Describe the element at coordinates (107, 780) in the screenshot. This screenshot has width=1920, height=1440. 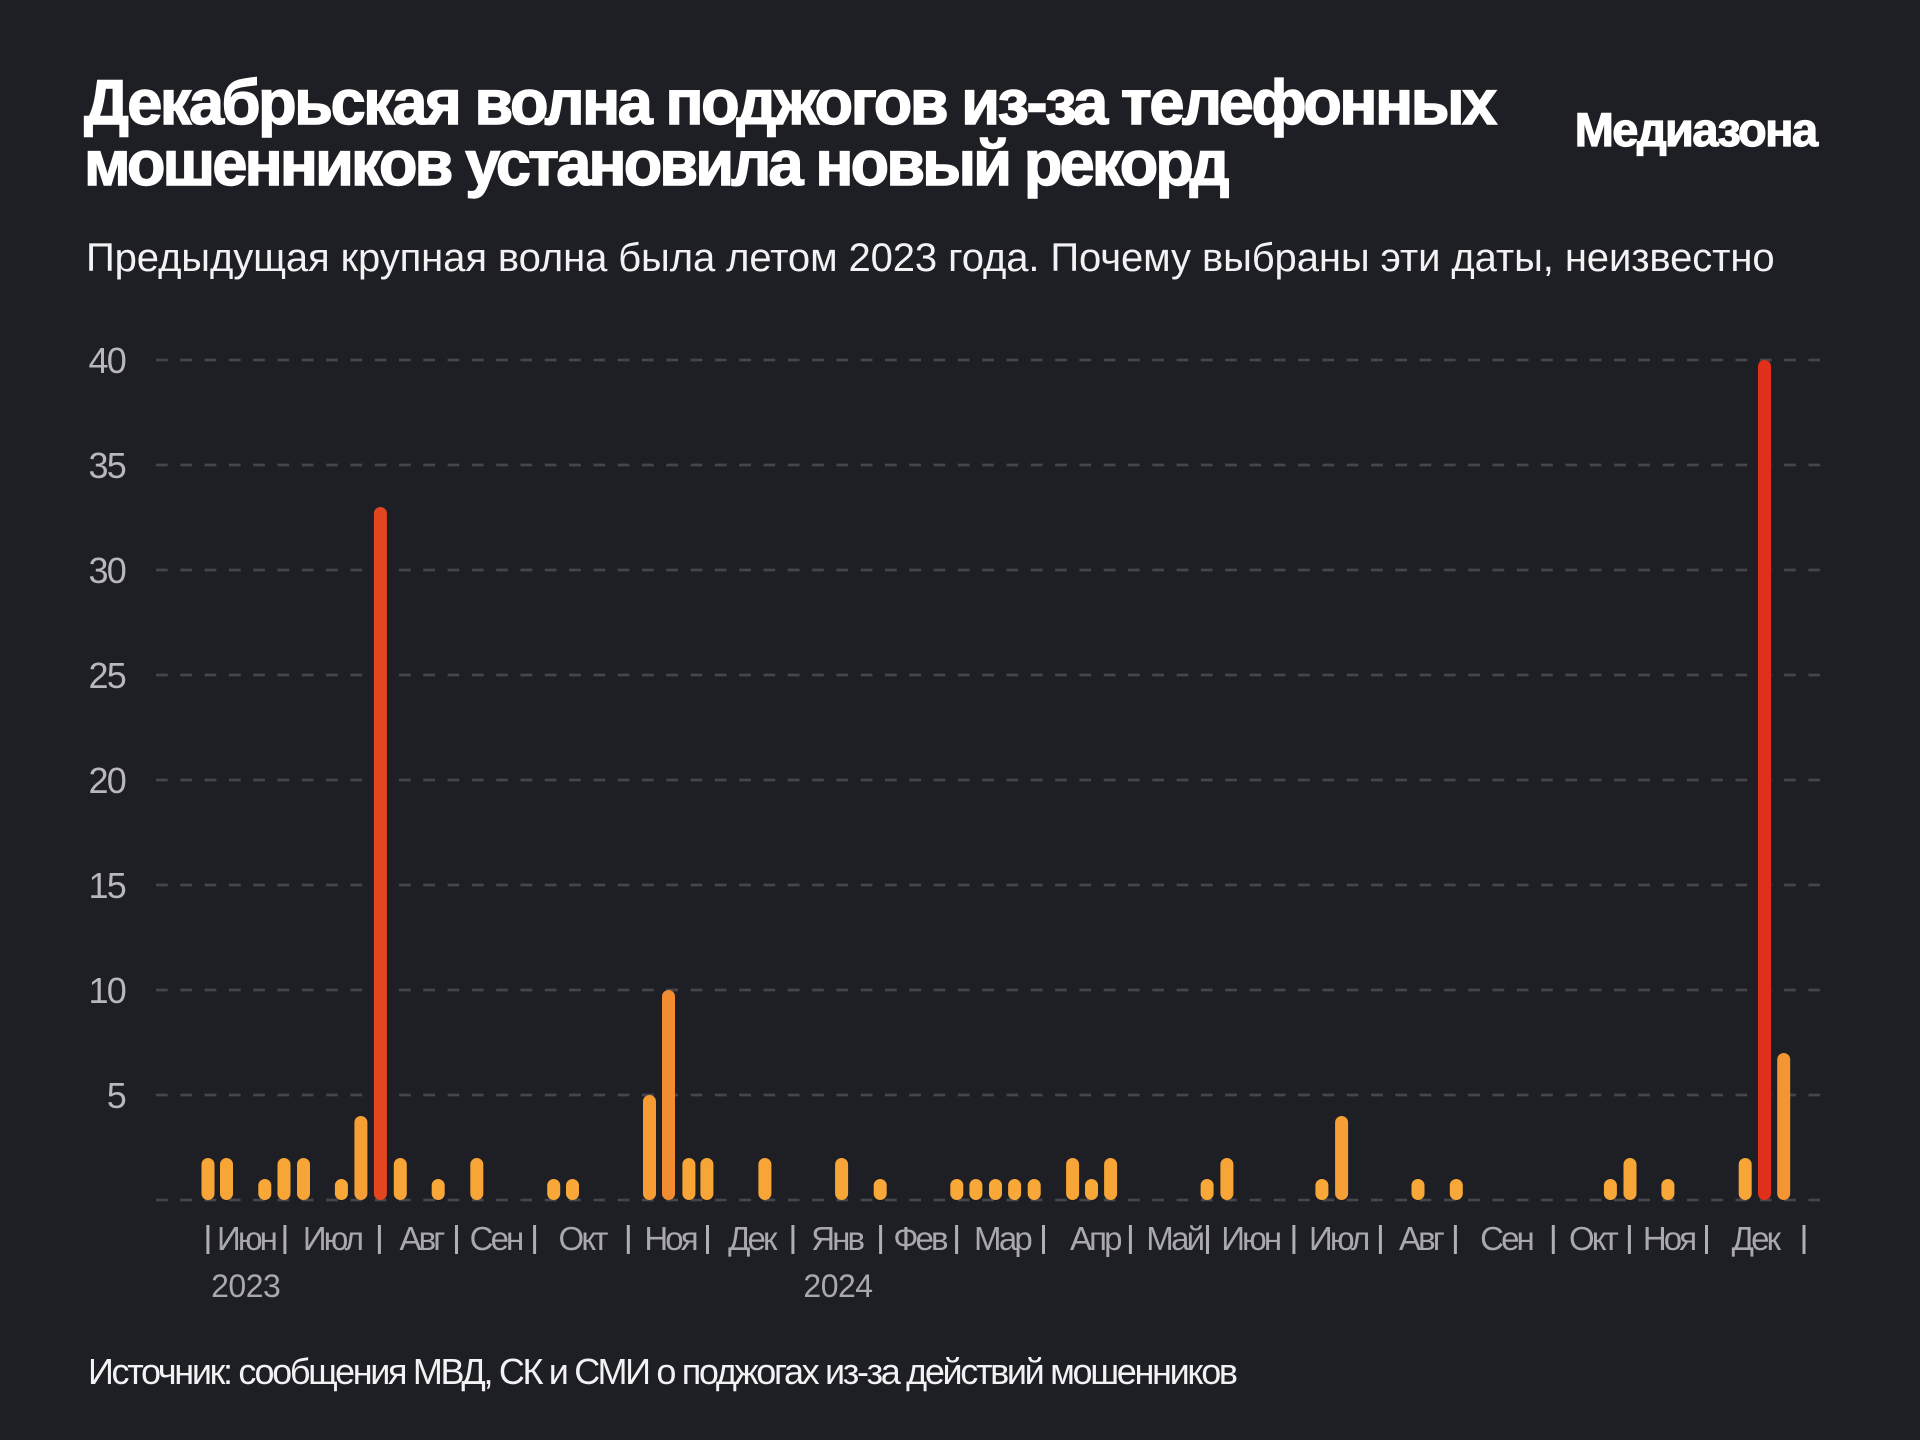
I see `svg-text: 20` at that location.